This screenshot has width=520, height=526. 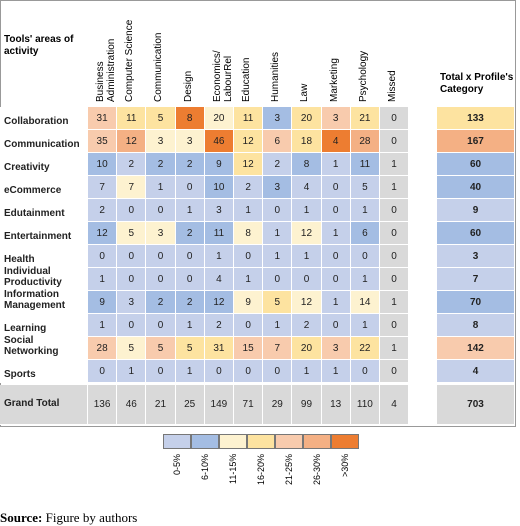 I want to click on legend-label: >30%, so click(x=345, y=466).